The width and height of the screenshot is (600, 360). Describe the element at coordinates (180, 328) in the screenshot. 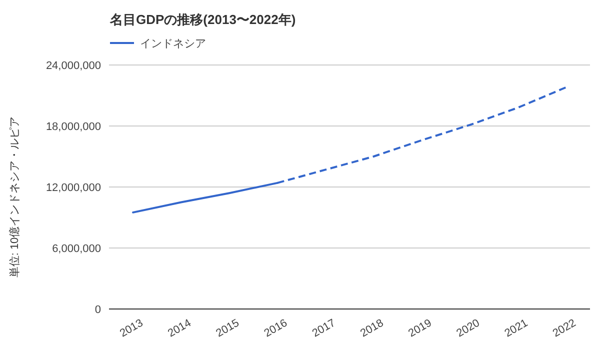

I see `x-tick-label: 2014` at that location.